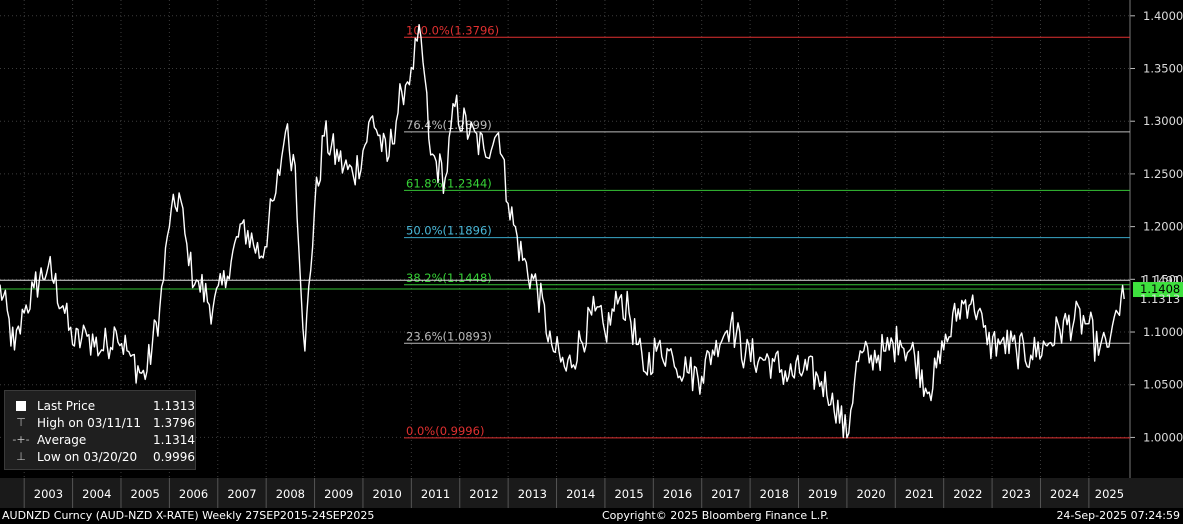 The width and height of the screenshot is (1183, 524). I want to click on high-marker-icon: ⊤, so click(21, 422).